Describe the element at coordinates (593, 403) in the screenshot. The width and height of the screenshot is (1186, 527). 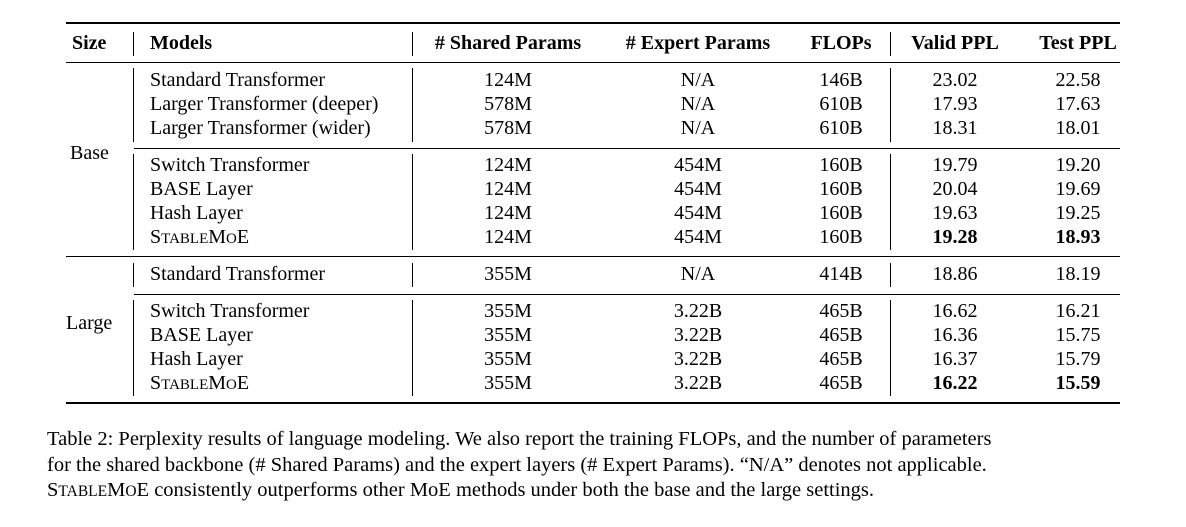
I see `bottom-rule` at that location.